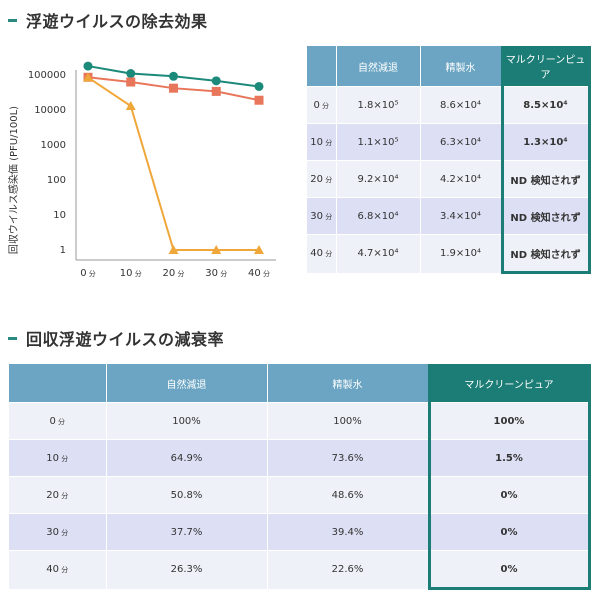 This screenshot has height=599, width=600. Describe the element at coordinates (348, 495) in the screenshot. I see `water-cell: 48.6%` at that location.